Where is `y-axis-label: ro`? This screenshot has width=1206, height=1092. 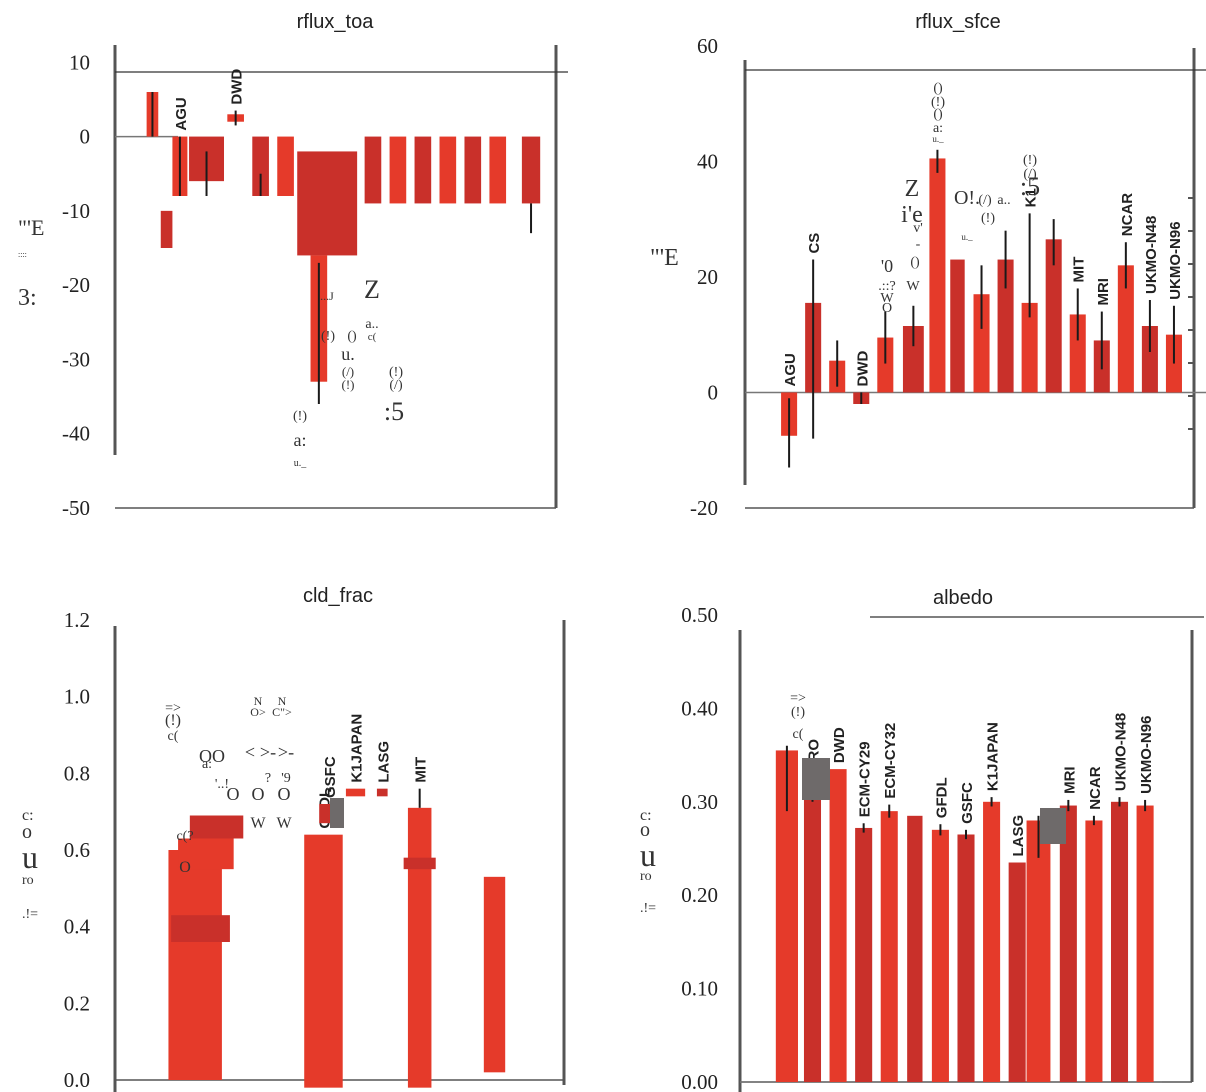 y-axis-label: ro is located at coordinates (646, 876).